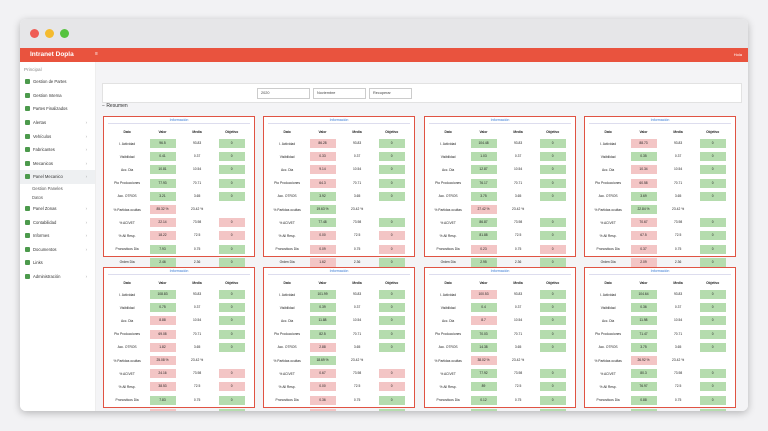 The image size is (768, 431). Describe the element at coordinates (197, 261) in the screenshot. I see `cell-value: 2.36` at that location.